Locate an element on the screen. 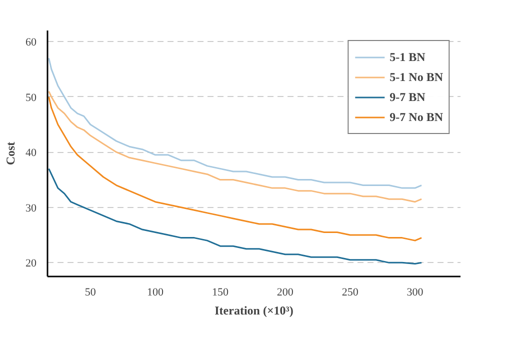 Image resolution: width=522 pixels, height=337 pixels. legend-label: 9-7 BN is located at coordinates (408, 97).